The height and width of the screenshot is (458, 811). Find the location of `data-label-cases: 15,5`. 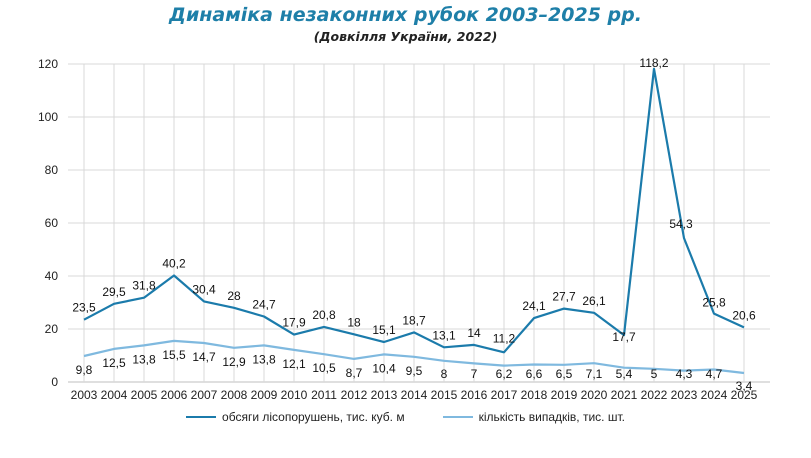

data-label-cases: 15,5 is located at coordinates (174, 355).